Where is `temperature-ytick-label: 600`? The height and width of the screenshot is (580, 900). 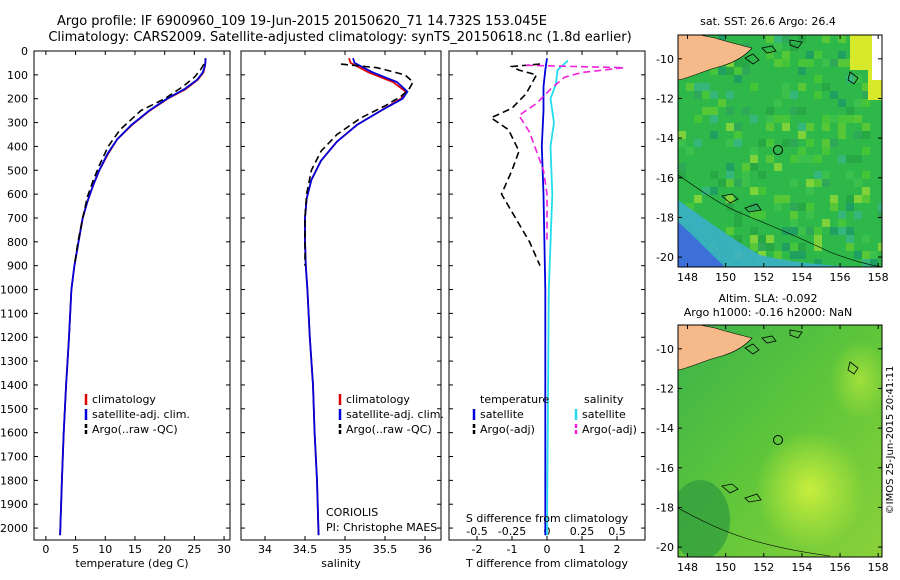
temperature-ytick-label: 600 is located at coordinates (17, 194).